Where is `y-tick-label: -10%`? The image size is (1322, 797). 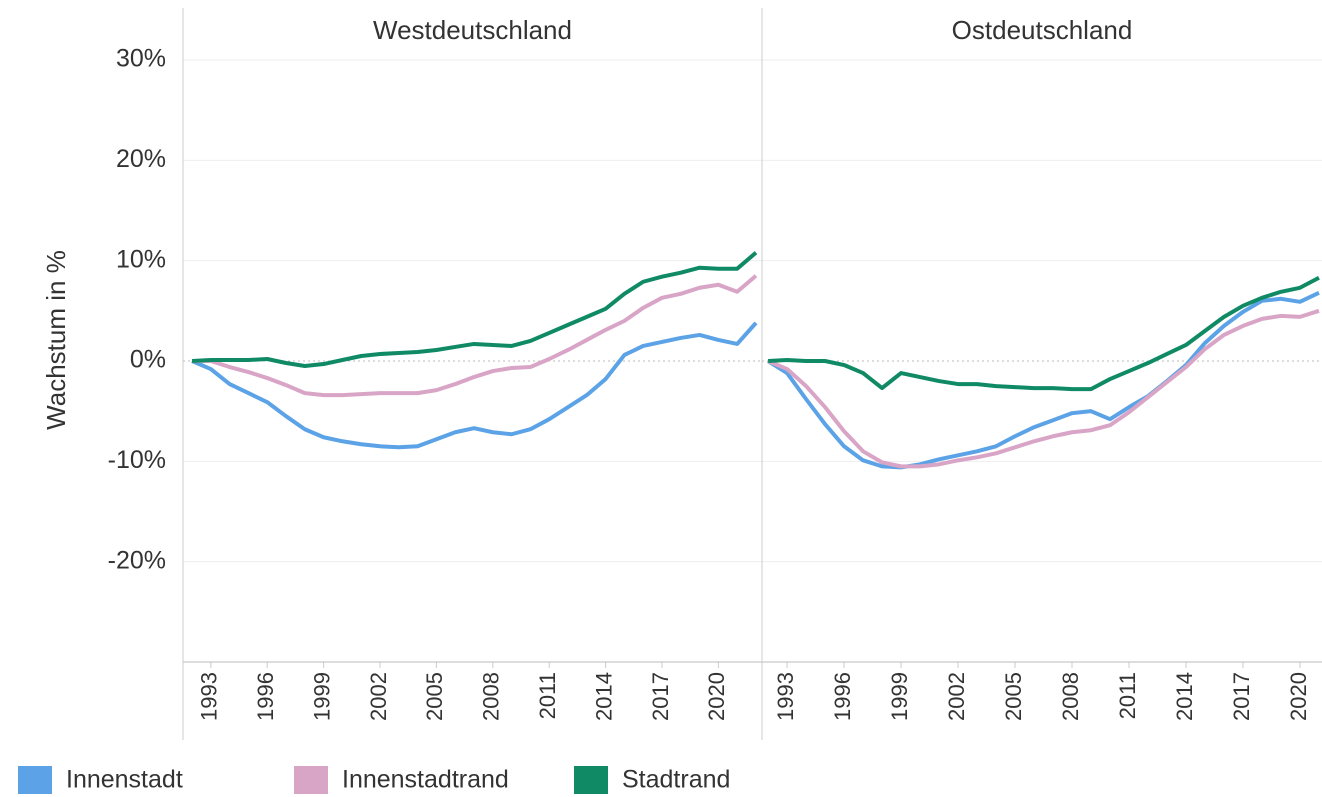 y-tick-label: -10% is located at coordinates (137, 460).